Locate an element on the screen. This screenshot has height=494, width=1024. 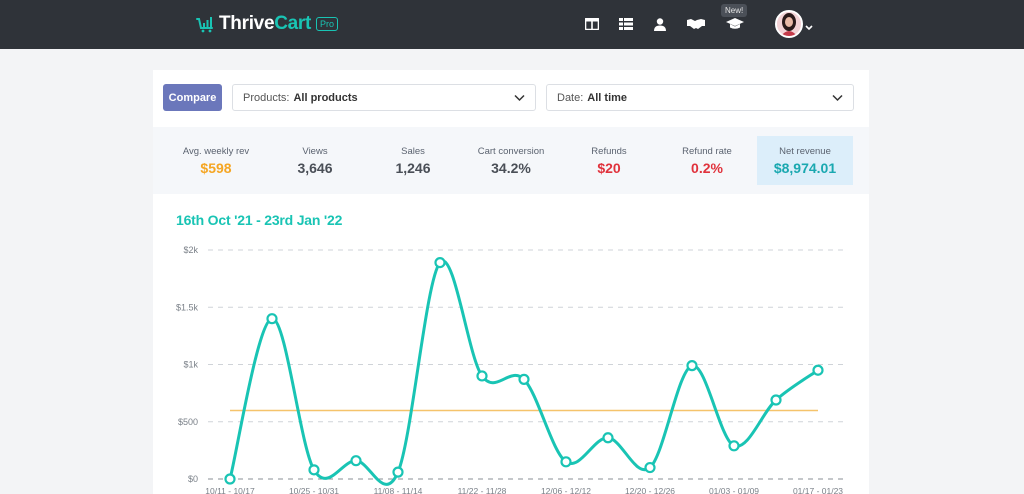
stat-refunds: Refunds $20 is located at coordinates (609, 160).